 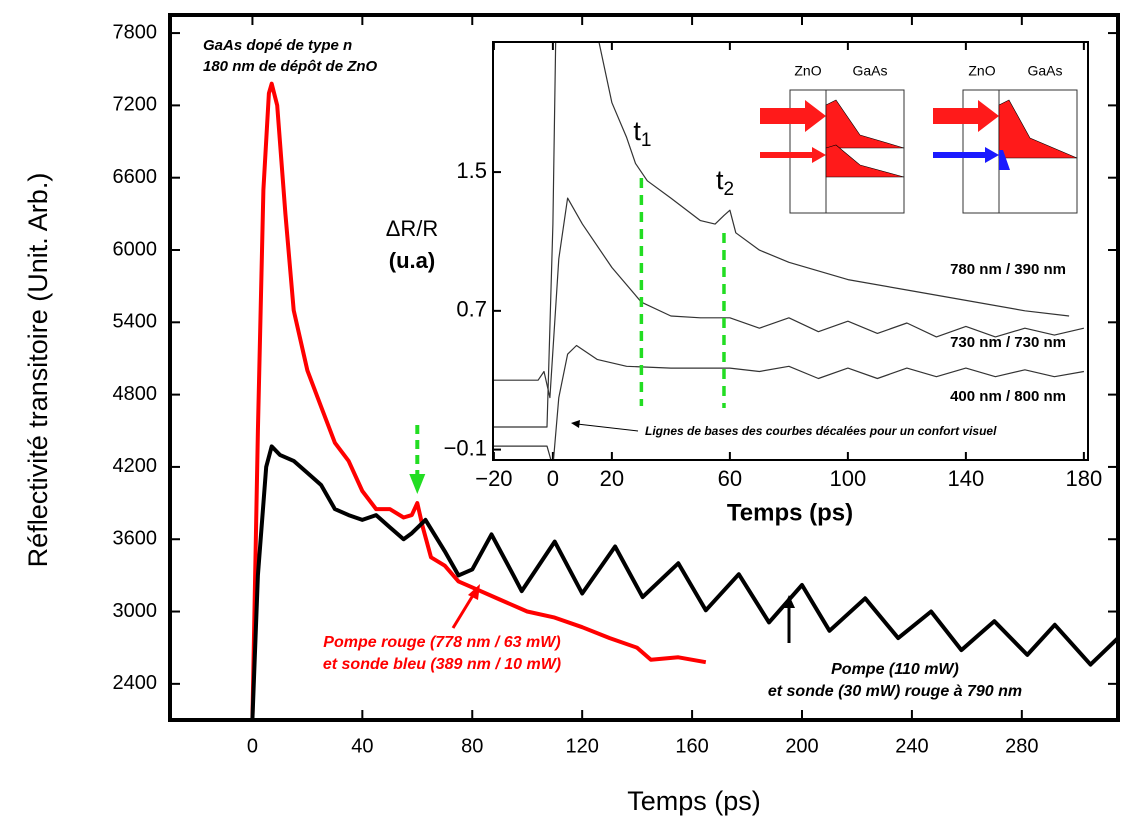 What do you see at coordinates (442, 664) in the screenshot?
I see `series-label: et sonde bleu (389 nm / 10 mW)` at bounding box center [442, 664].